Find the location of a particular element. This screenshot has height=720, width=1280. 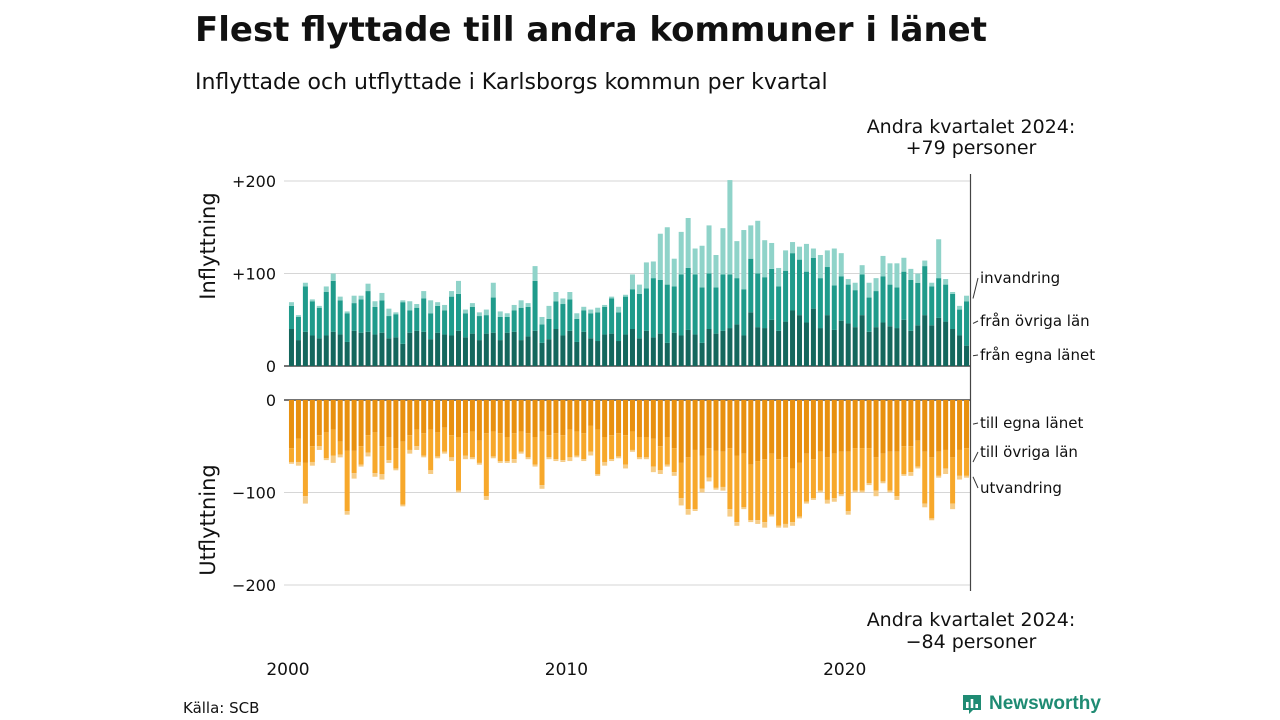

inflow-series-leader is located at coordinates (975, 322).